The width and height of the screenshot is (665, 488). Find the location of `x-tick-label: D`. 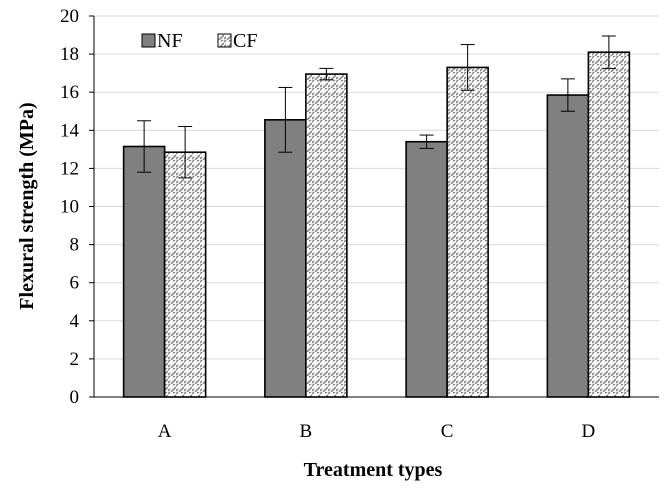

x-tick-label: D is located at coordinates (589, 431).